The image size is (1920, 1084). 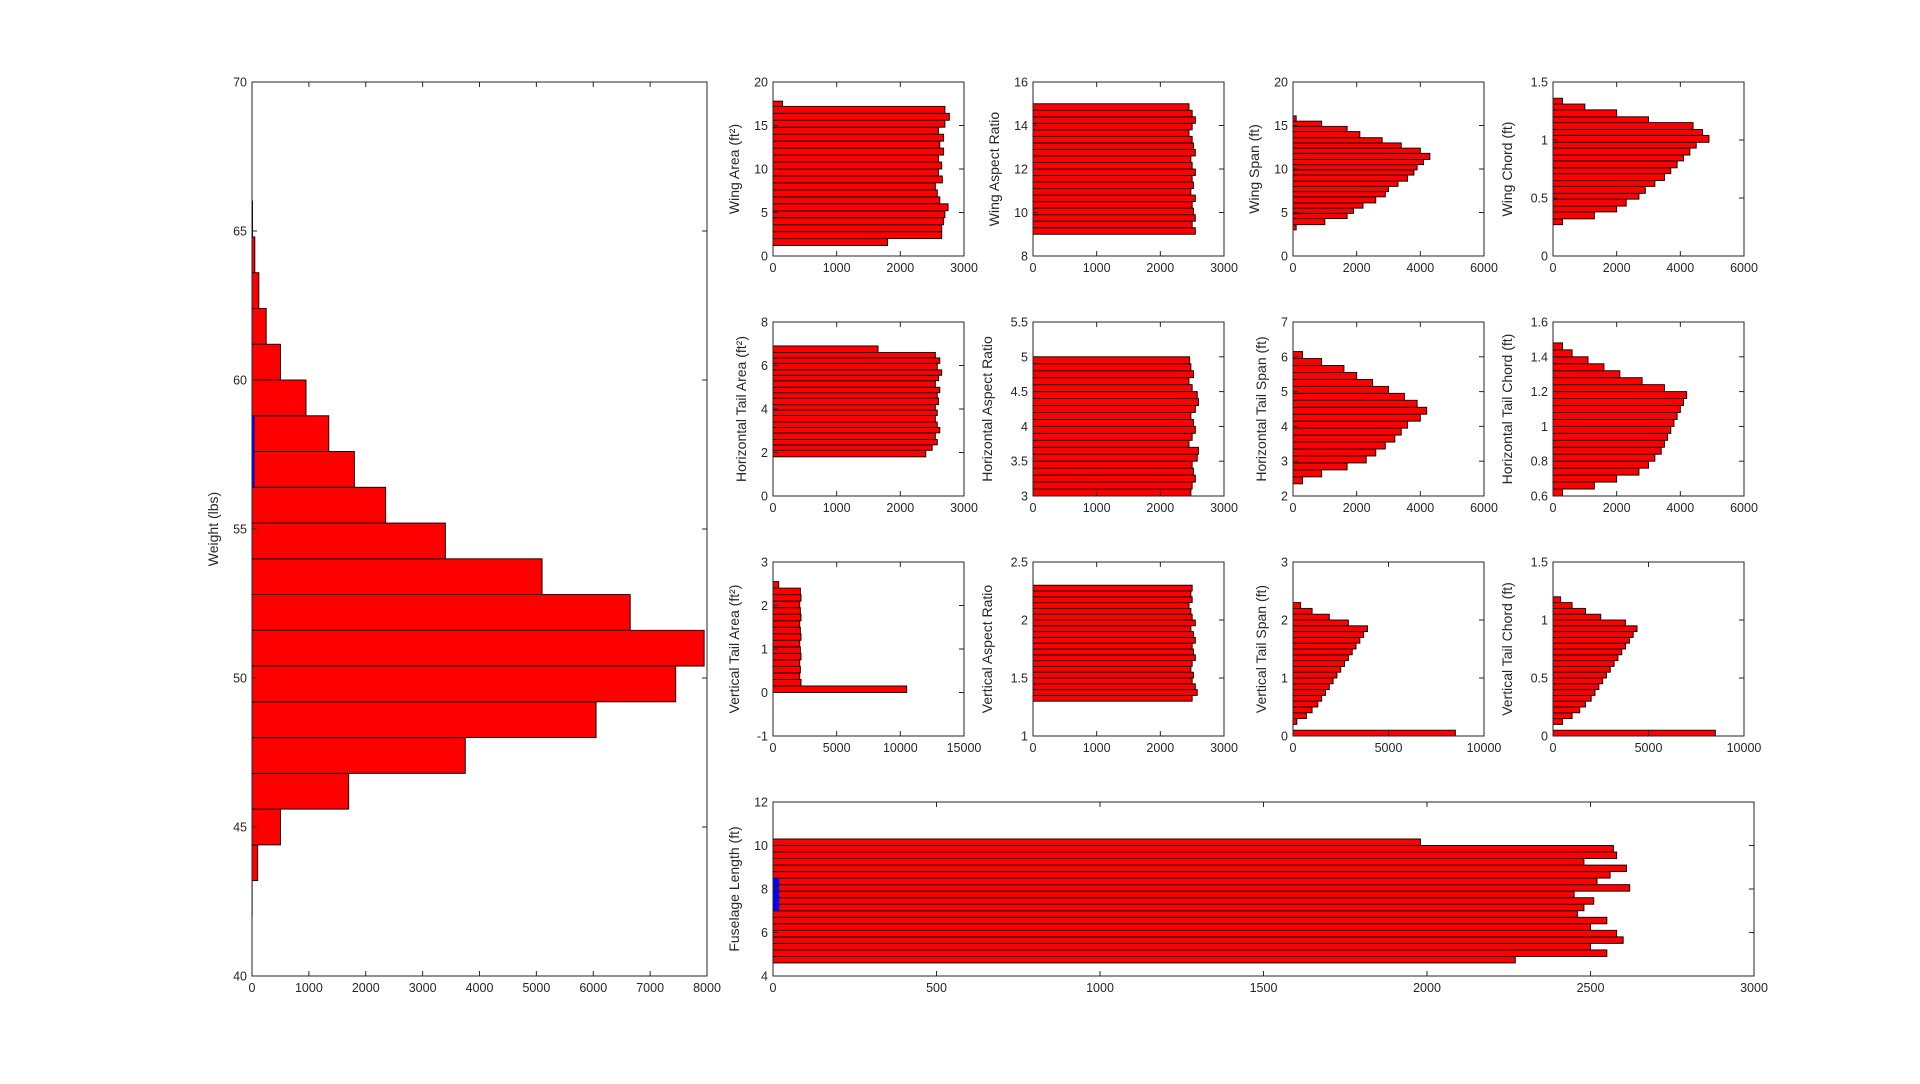 I want to click on y-tick-label: 55, so click(x=240, y=530).